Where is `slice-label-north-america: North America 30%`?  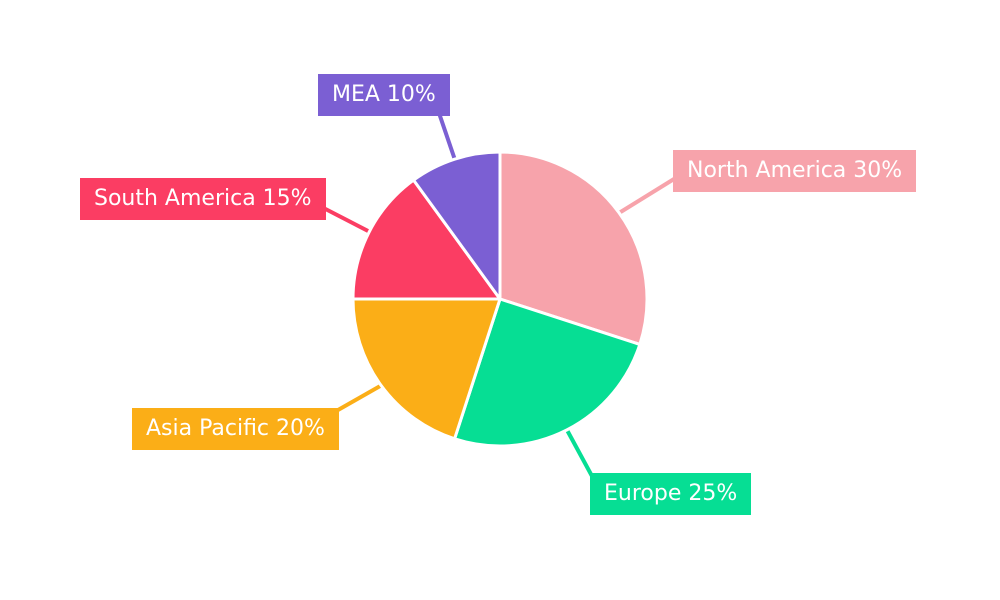
slice-label-north-america: North America 30% is located at coordinates (795, 171).